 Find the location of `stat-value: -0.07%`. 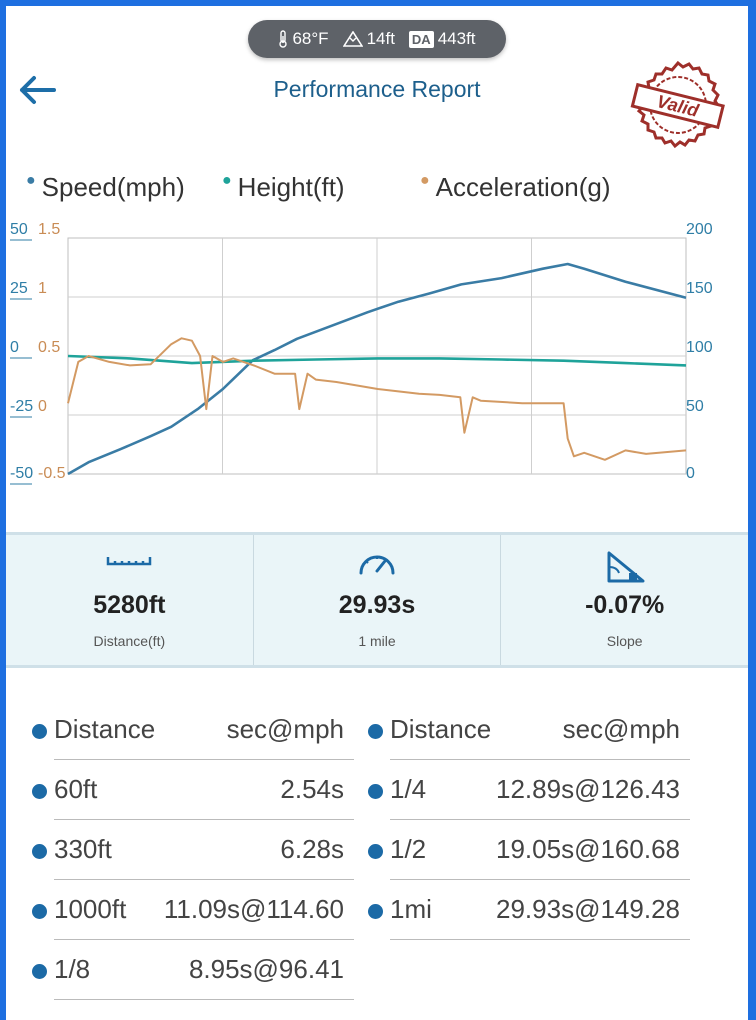

stat-value: -0.07% is located at coordinates (625, 605).